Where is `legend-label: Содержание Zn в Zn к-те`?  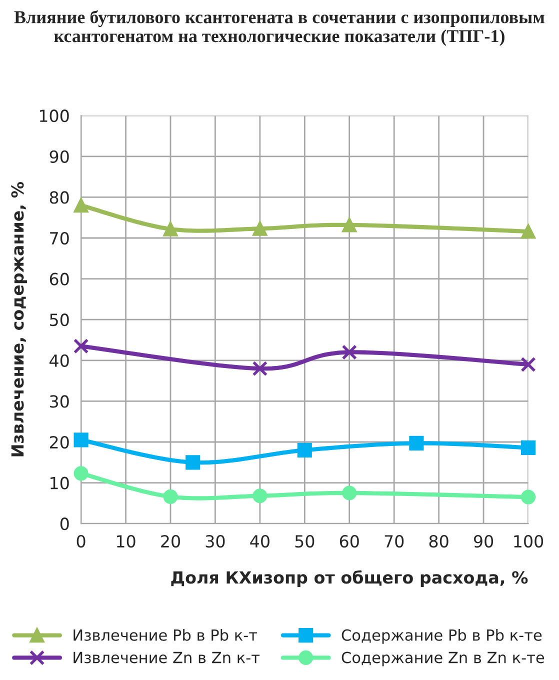 legend-label: Содержание Zn в Zn к-те is located at coordinates (443, 659).